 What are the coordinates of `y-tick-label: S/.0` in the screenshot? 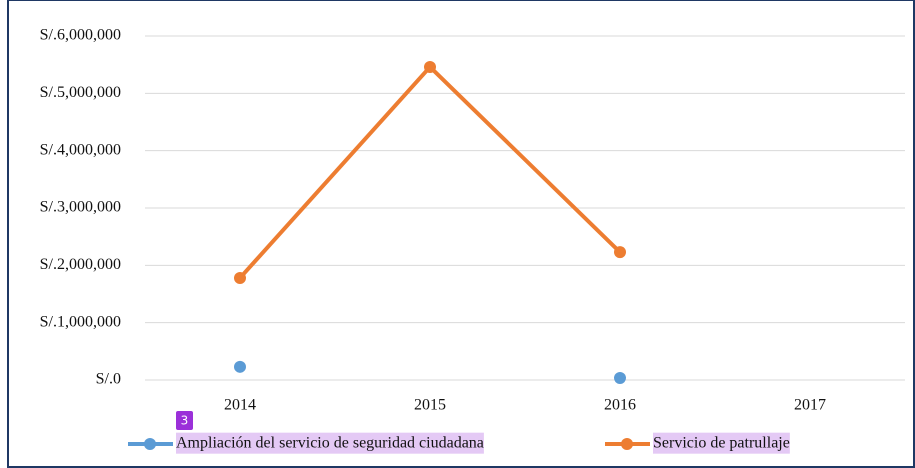 It's located at (108, 379).